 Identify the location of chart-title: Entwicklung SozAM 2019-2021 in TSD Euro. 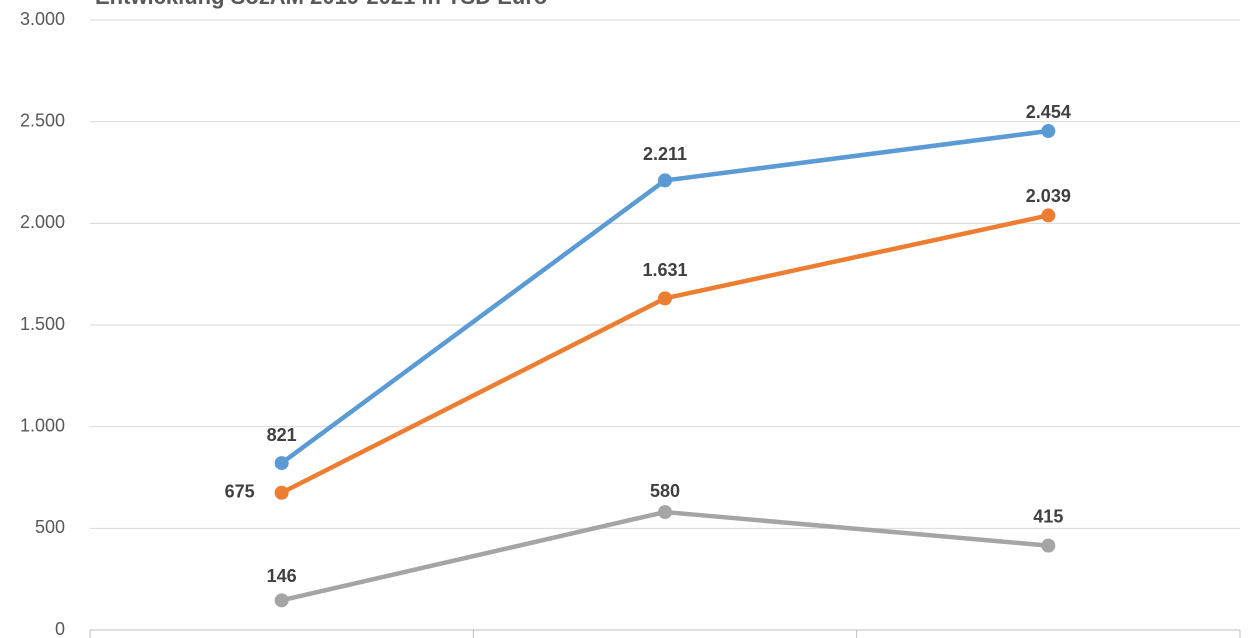
(321, 4).